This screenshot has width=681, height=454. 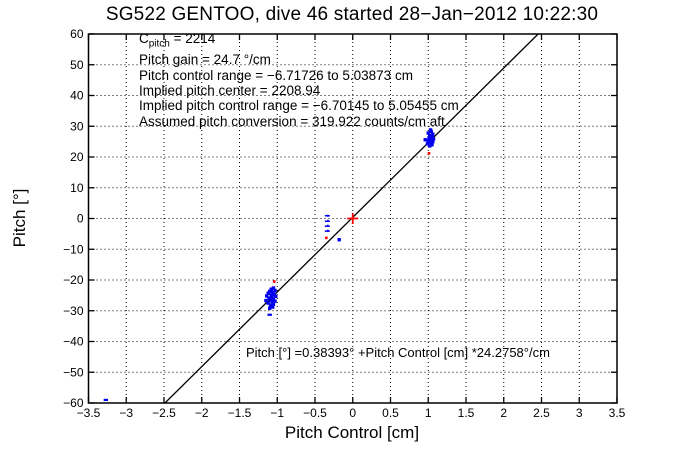 I want to click on x-tick-label: 0.5, so click(x=390, y=413).